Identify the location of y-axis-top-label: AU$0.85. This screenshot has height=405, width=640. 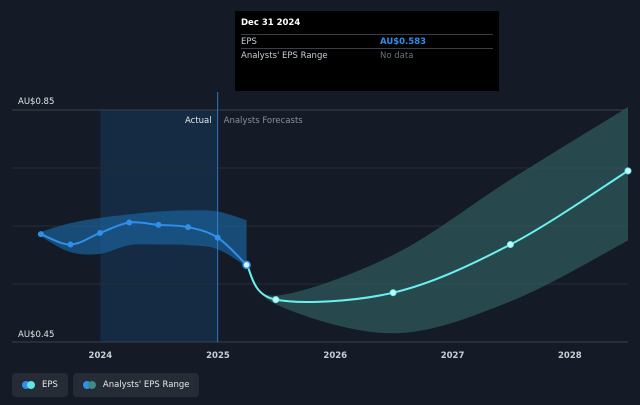
(36, 102).